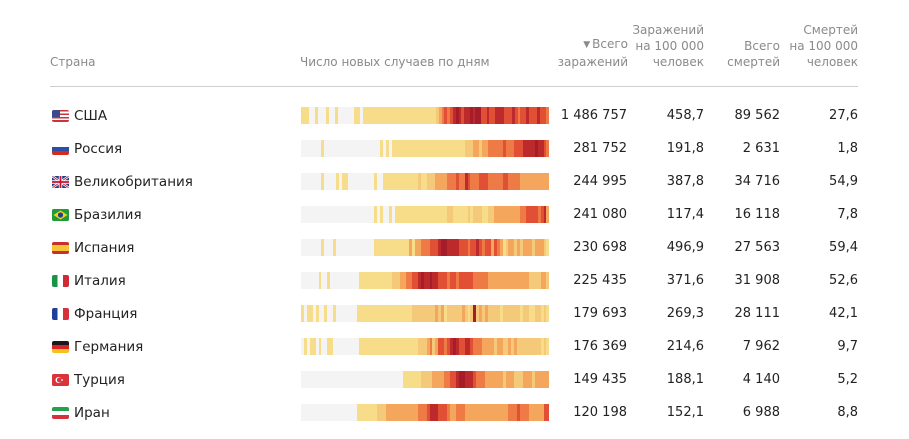  Describe the element at coordinates (600, 181) in the screenshot. I see `total-cases-value: 244 995` at that location.